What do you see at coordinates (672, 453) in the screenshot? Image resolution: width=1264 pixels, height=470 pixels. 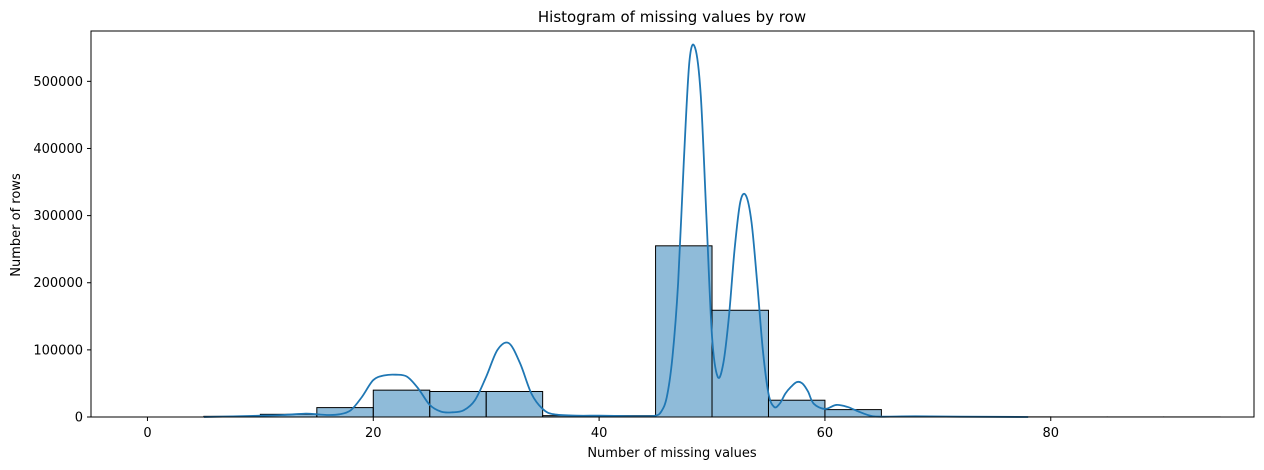 I see `x-axis-title: Number of missing values` at bounding box center [672, 453].